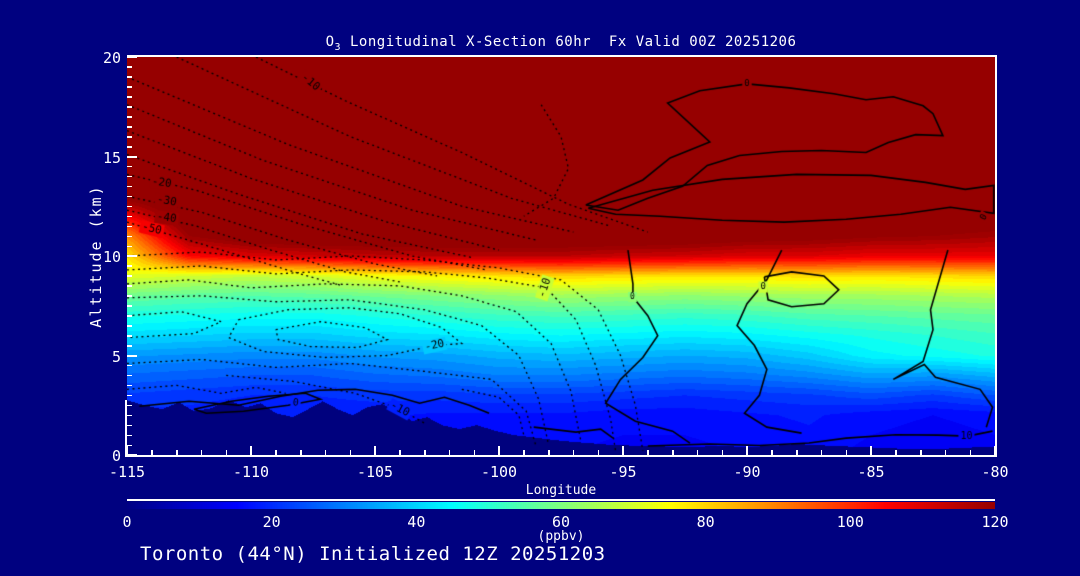 This screenshot has width=1080, height=576. I want to click on title-species-subscript: 3, so click(338, 47).